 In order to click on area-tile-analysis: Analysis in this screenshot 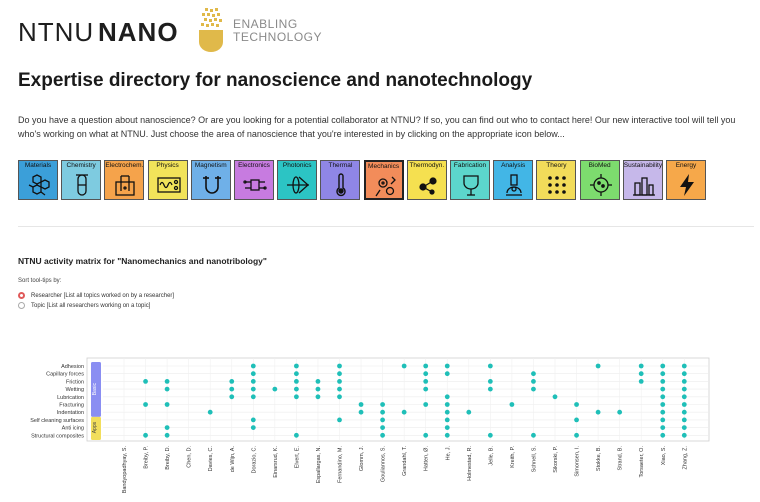, I will do `click(513, 180)`.